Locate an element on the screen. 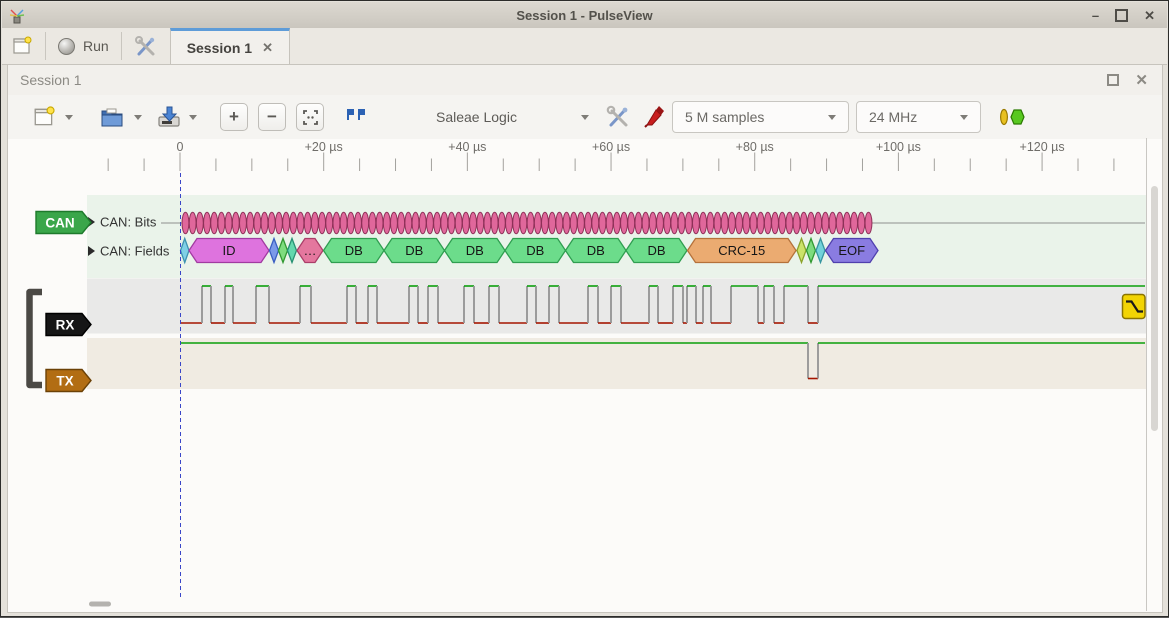  sample-rate-value: 24 MHz is located at coordinates (893, 117).